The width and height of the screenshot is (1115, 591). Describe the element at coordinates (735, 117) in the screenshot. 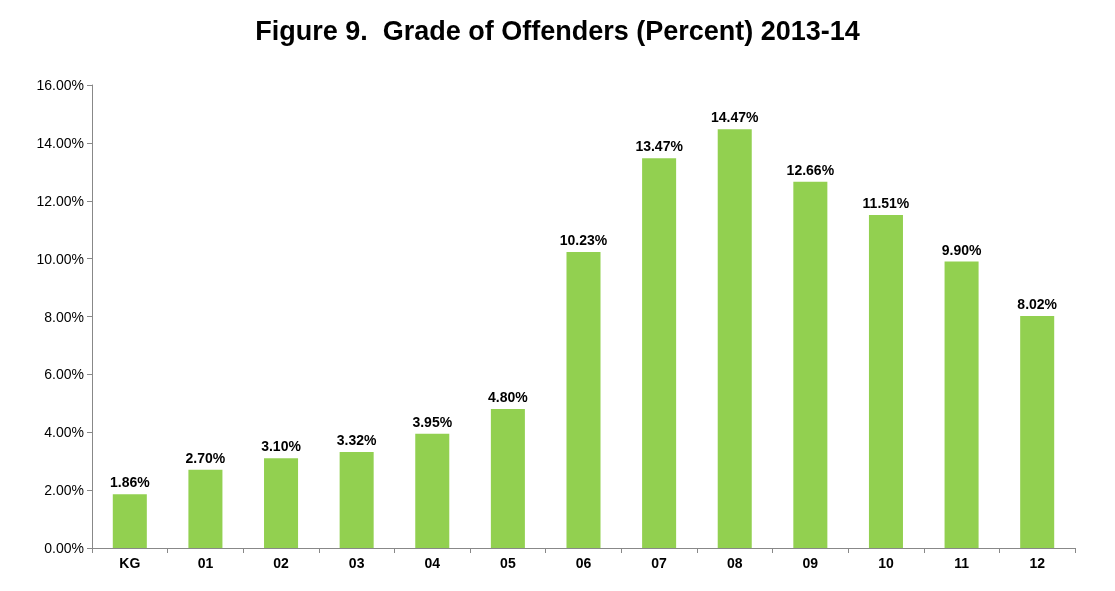

I see `data-label: 14.47%` at that location.